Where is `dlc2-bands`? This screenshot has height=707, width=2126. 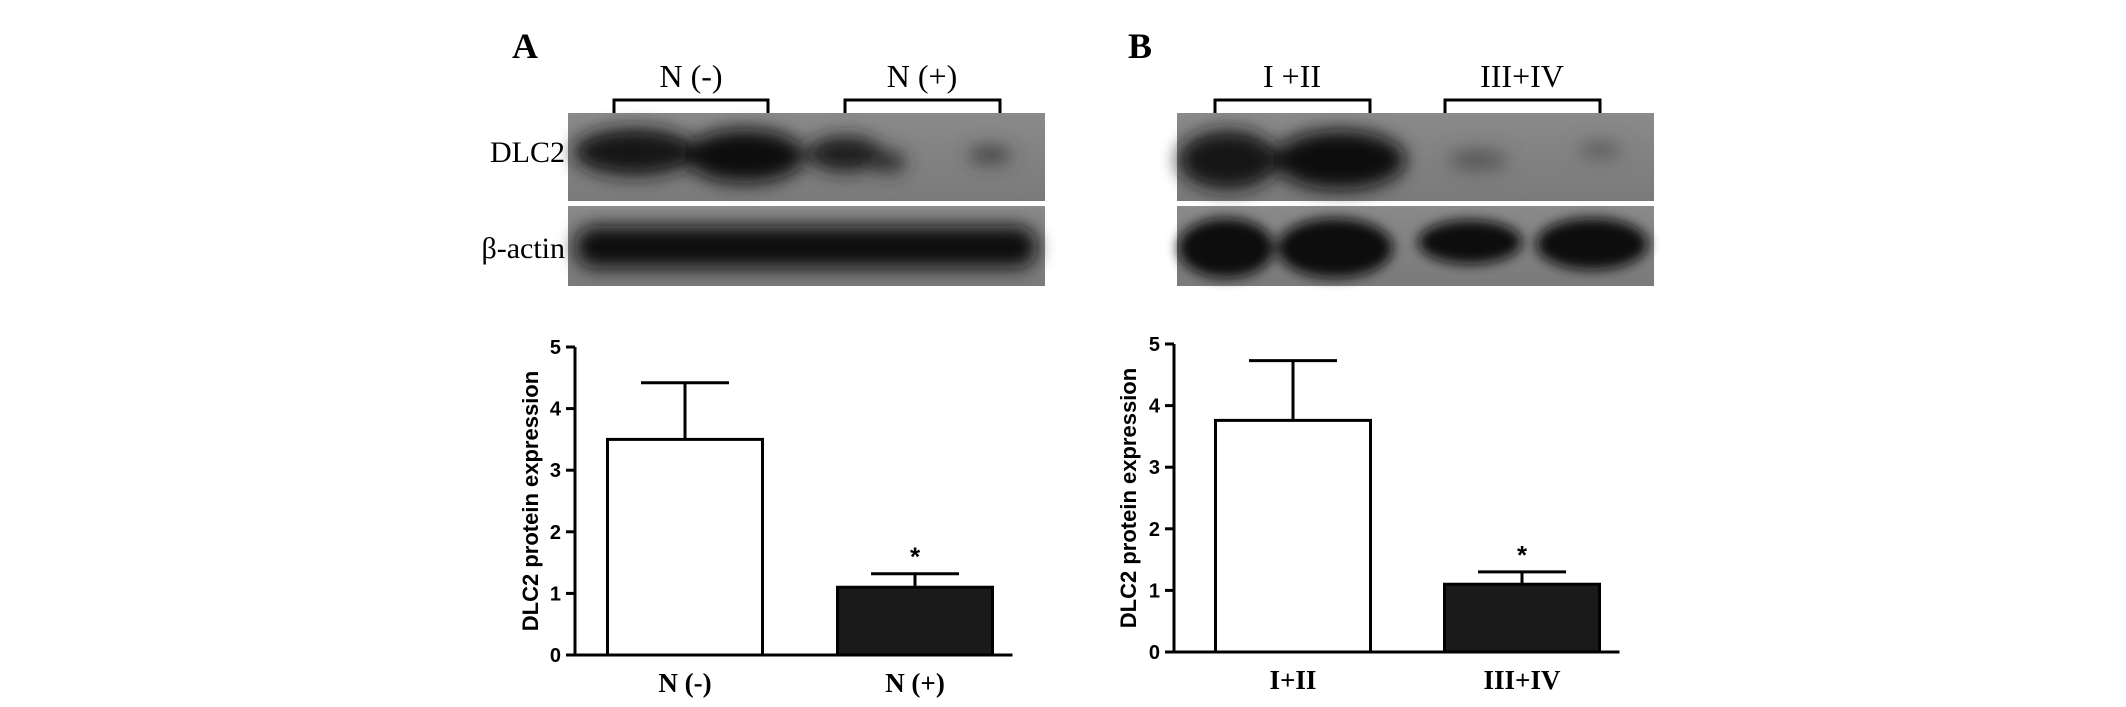 dlc2-bands is located at coordinates (792, 155).